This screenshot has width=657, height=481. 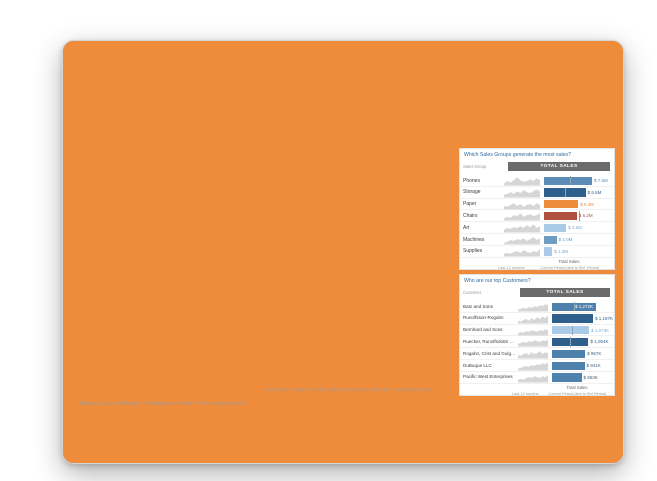 I want to click on value-bar-bernhard-and-sons, so click(x=571, y=330).